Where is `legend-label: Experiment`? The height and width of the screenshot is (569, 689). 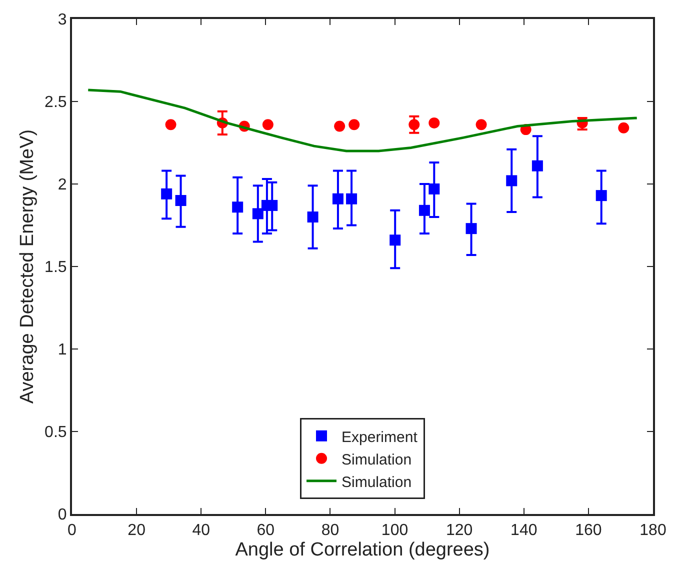 legend-label: Experiment is located at coordinates (380, 437).